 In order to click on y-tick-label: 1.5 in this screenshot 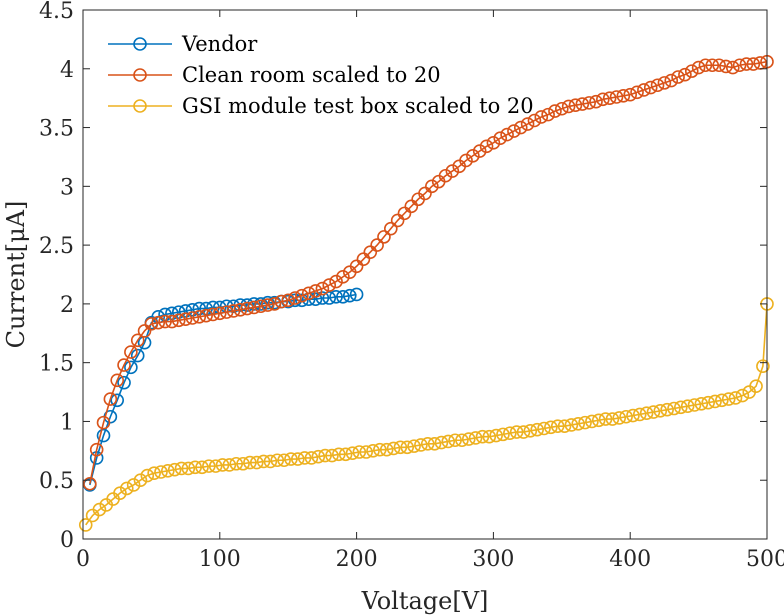, I will do `click(56, 364)`.